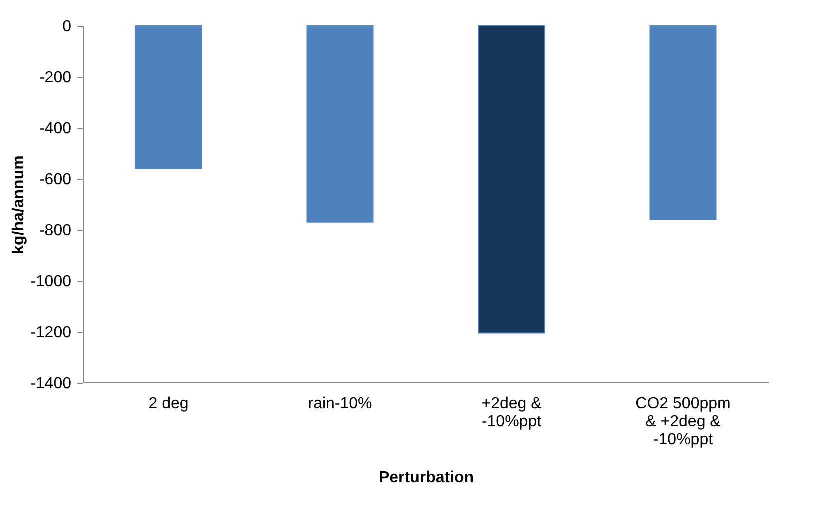 The width and height of the screenshot is (813, 528). What do you see at coordinates (426, 478) in the screenshot?
I see `x-axis-title: Perturbation` at bounding box center [426, 478].